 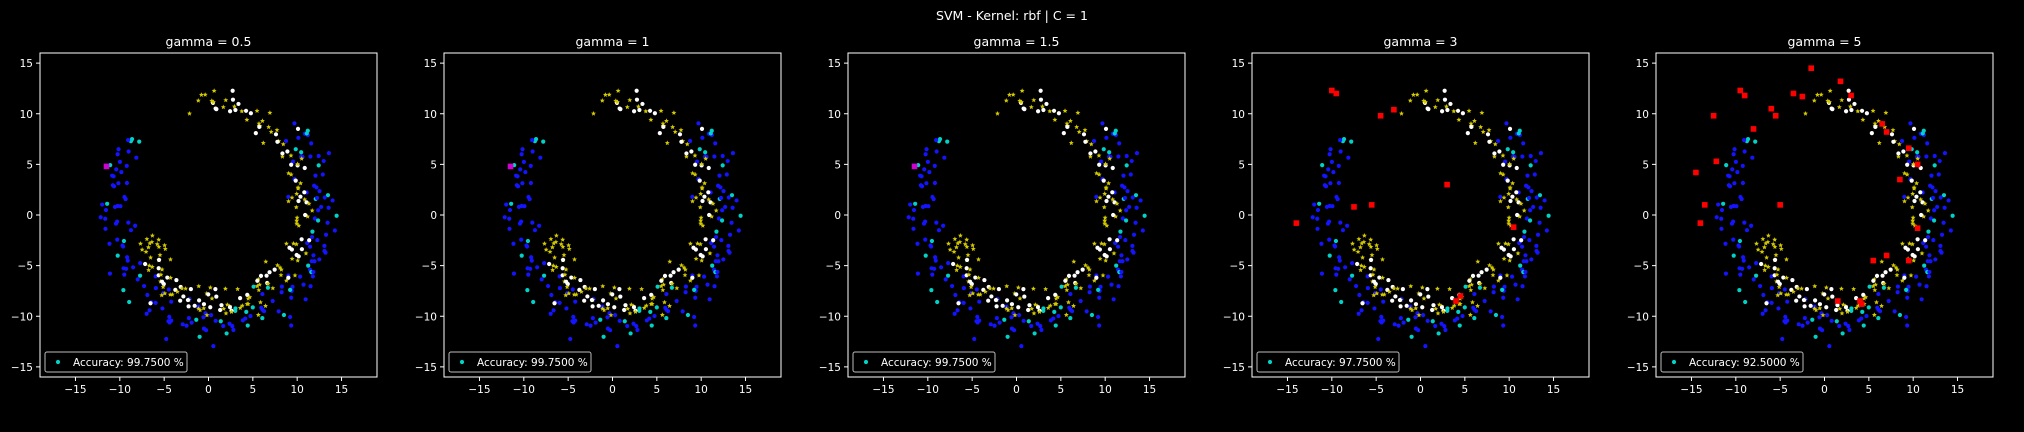 I want to click on x-tick-label: 0, so click(x=1824, y=390).